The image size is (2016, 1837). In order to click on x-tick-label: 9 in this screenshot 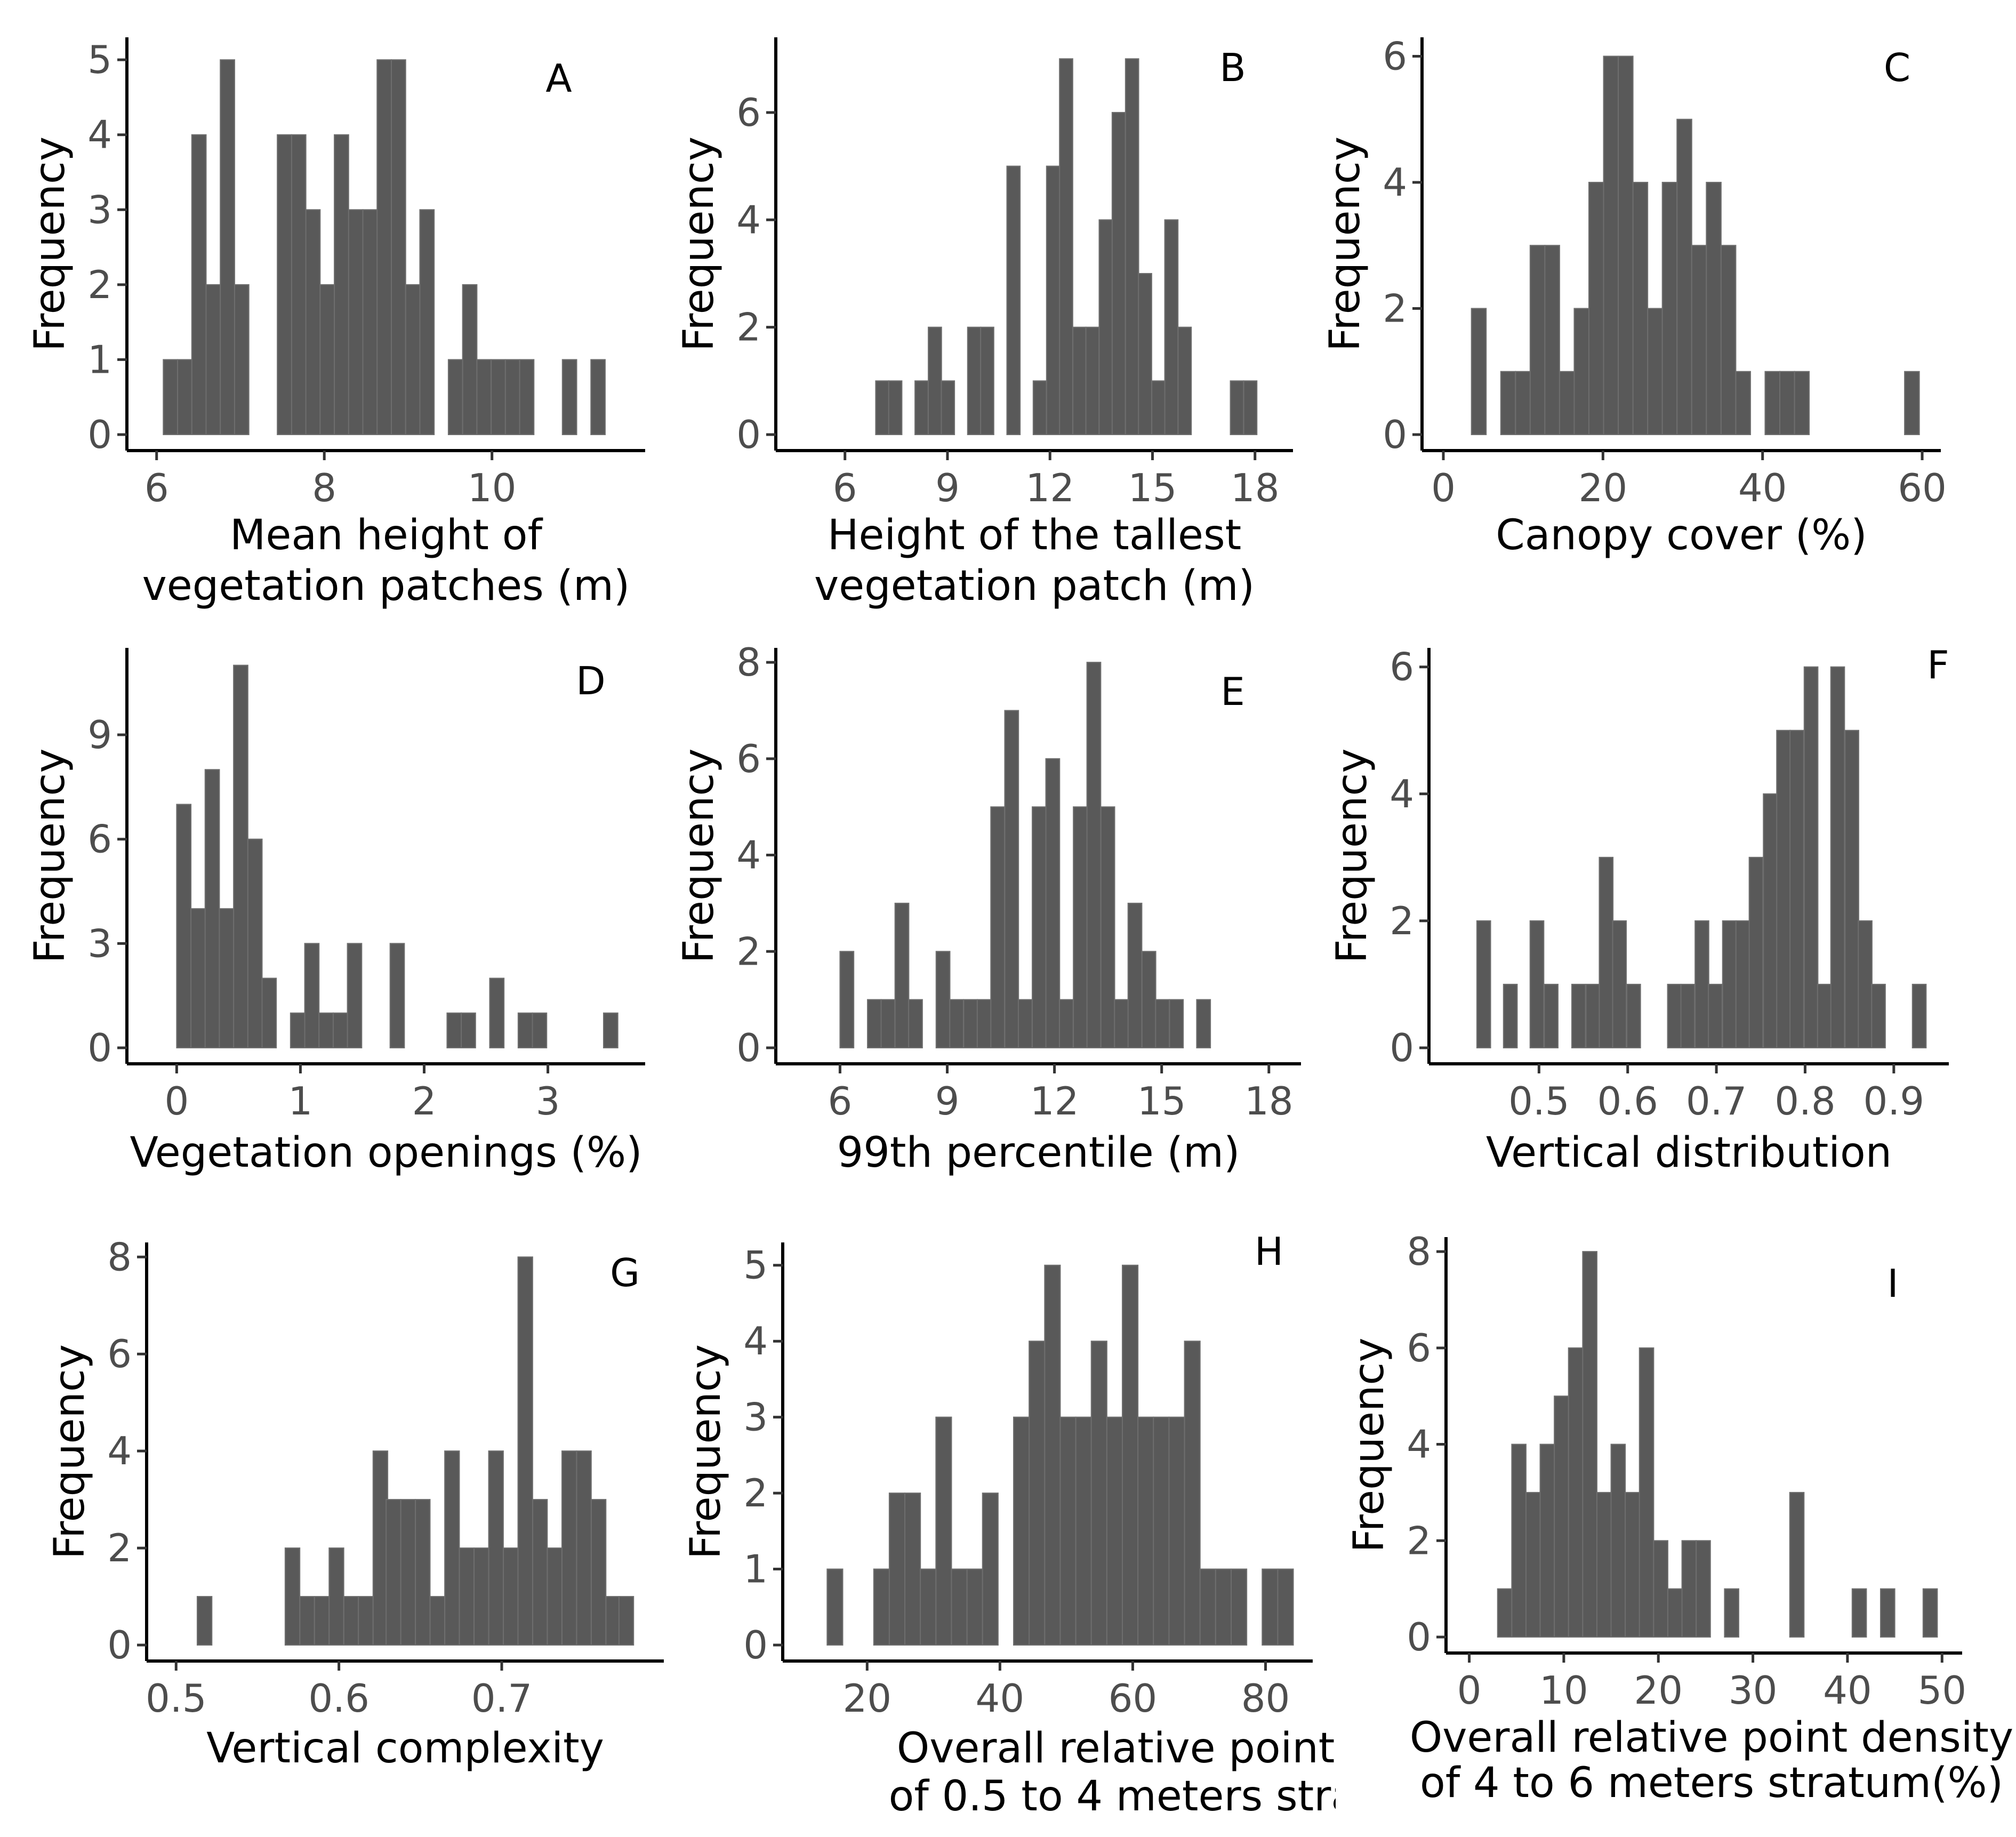, I will do `click(948, 488)`.